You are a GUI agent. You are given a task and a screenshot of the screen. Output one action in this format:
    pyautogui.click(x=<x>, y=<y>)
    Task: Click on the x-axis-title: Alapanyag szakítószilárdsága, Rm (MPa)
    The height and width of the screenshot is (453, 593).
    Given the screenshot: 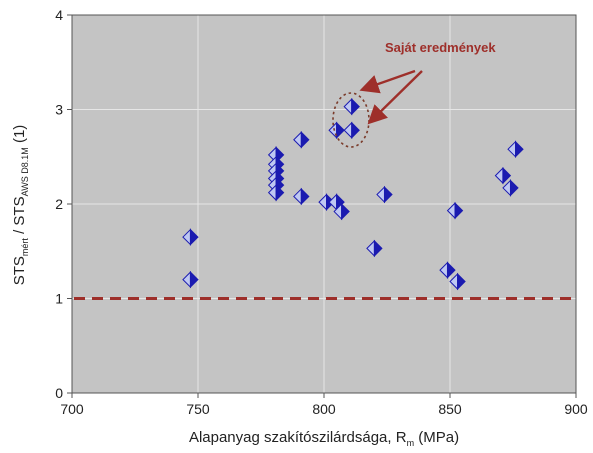 What is the action you would take?
    pyautogui.click(x=324, y=438)
    